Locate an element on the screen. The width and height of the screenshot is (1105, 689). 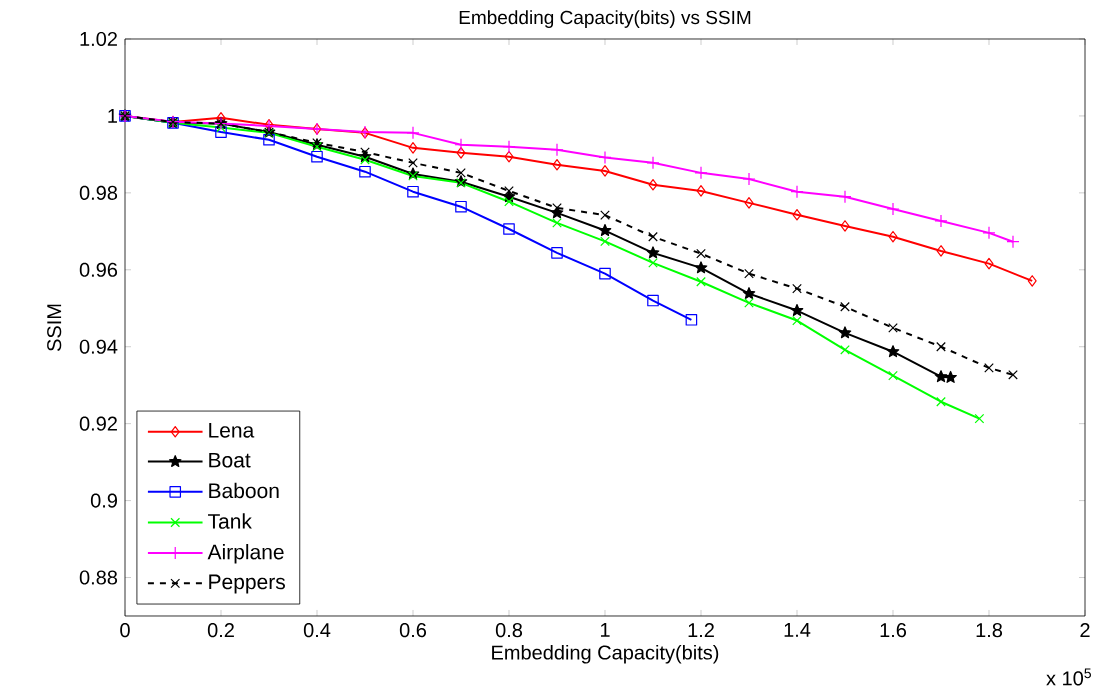
text: x 10$^{5}$ is located at coordinates (1068, 677).